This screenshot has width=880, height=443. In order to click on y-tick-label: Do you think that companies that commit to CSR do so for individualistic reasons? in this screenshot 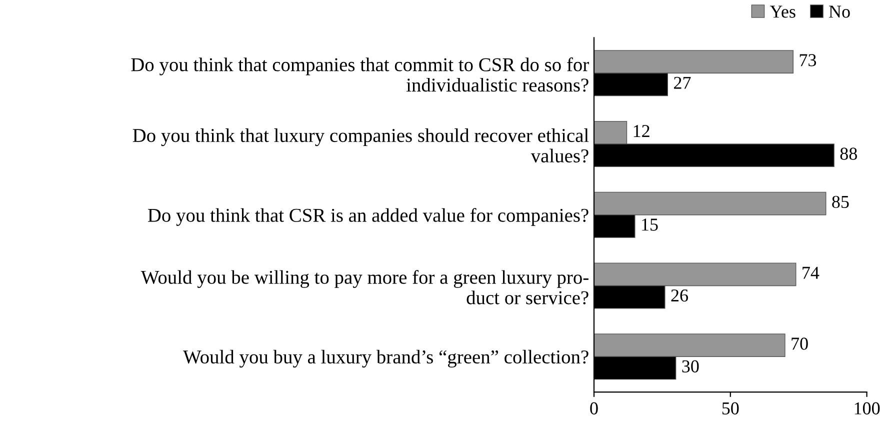, I will do `click(360, 74)`.